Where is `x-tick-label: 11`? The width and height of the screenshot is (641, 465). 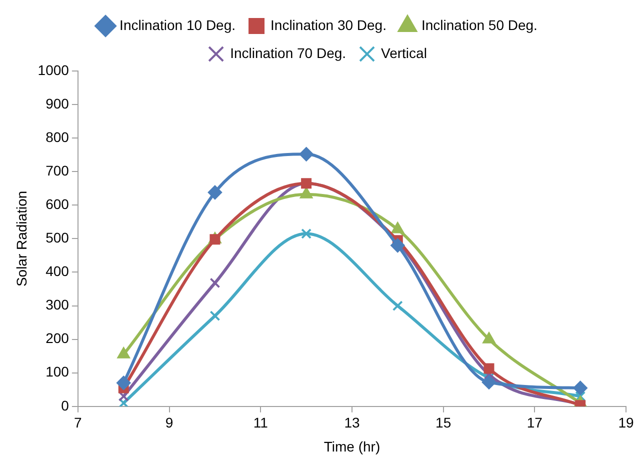 x-tick-label: 11 is located at coordinates (260, 422).